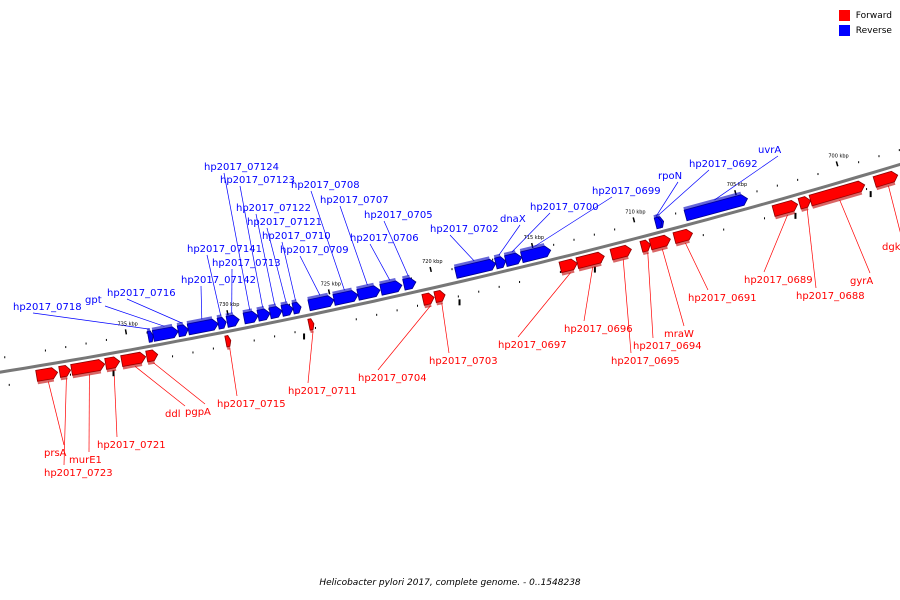 The height and width of the screenshot is (600, 900). Describe the element at coordinates (133, 360) in the screenshot. I see `gene-ddl` at that location.